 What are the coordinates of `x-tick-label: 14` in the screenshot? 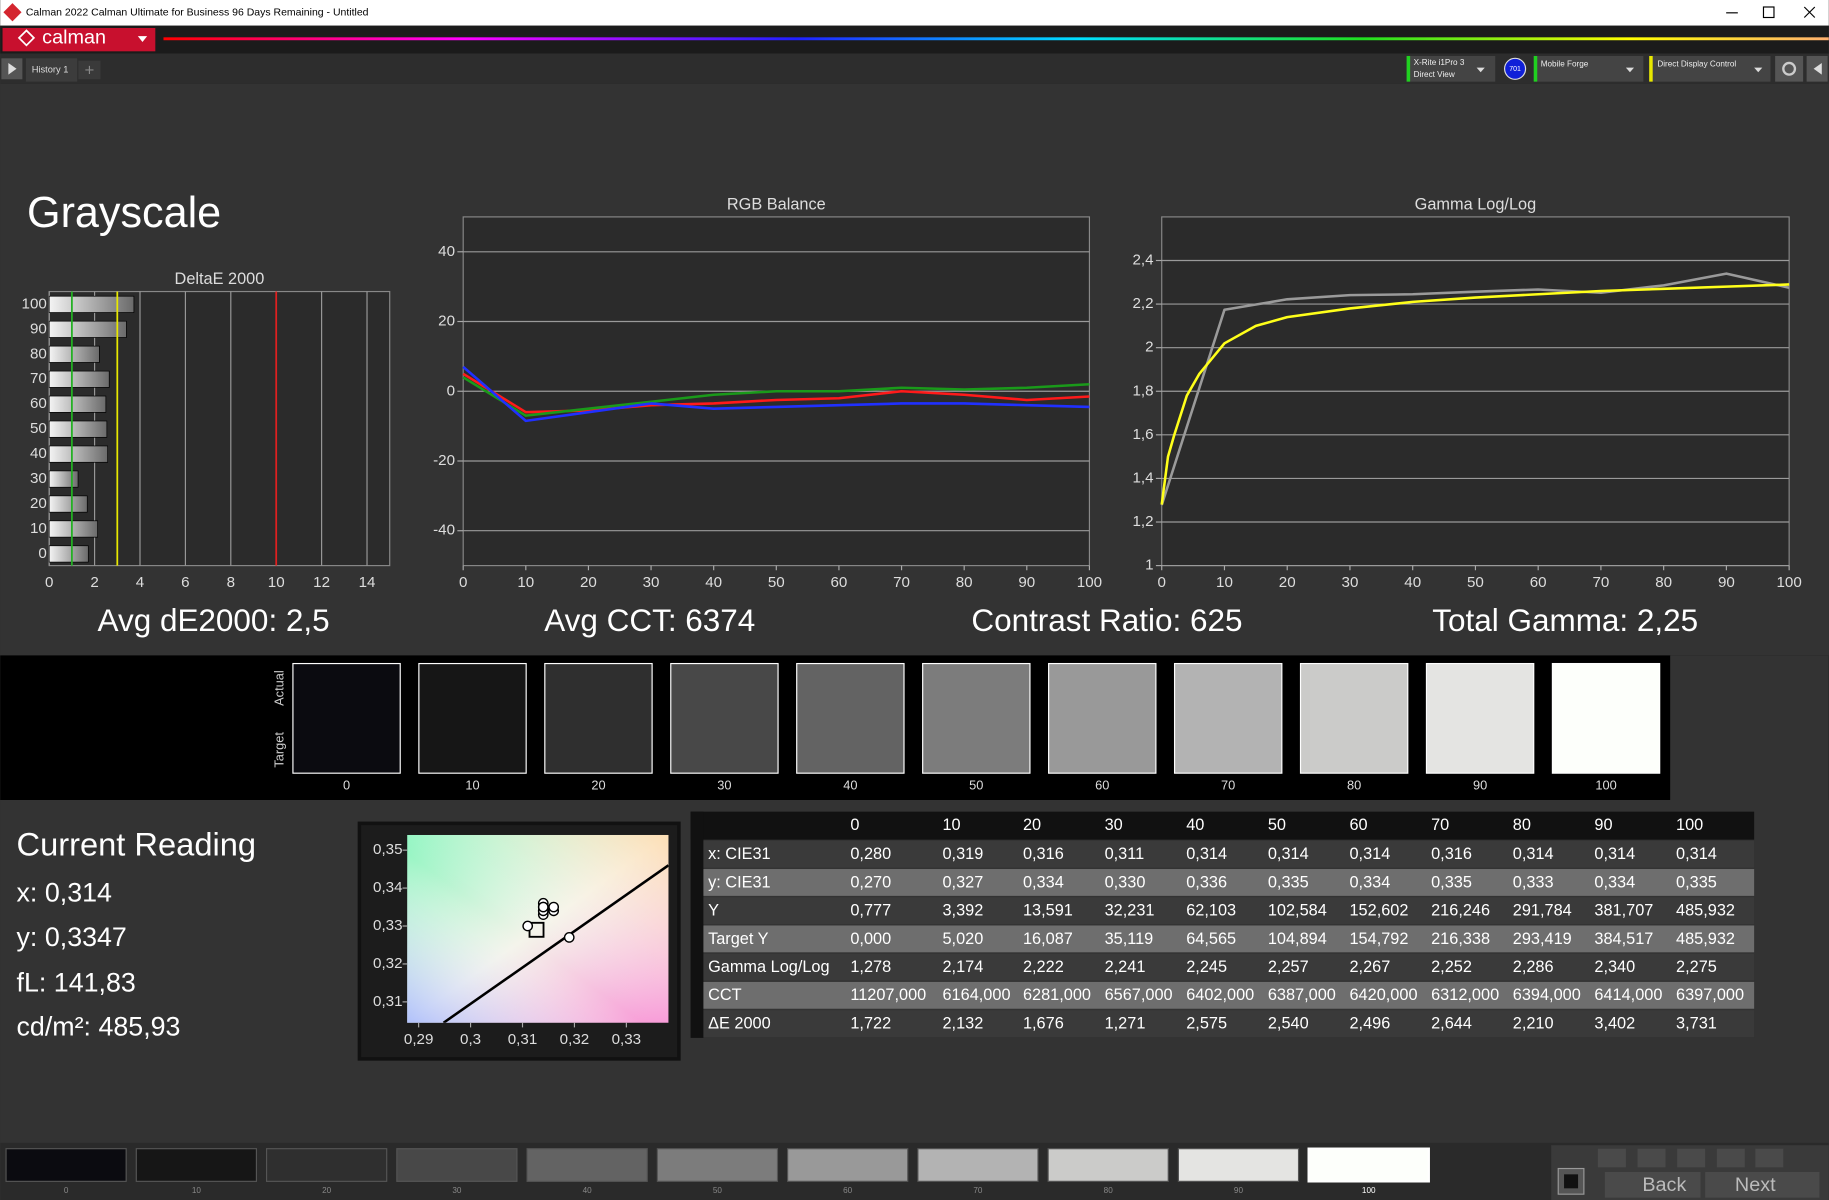 It's located at (367, 582).